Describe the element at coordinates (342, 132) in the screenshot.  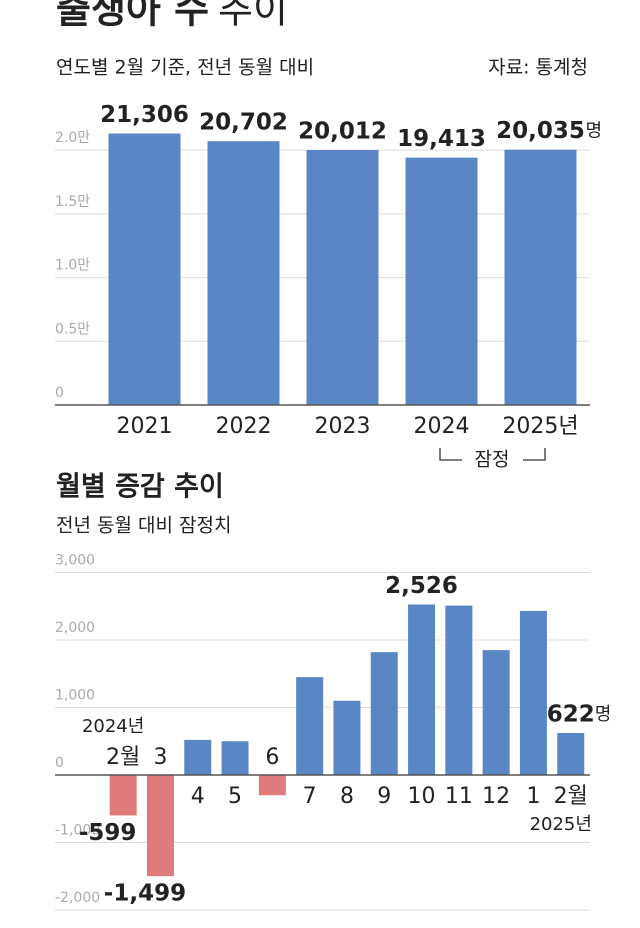
I see `value-label: 20,012` at that location.